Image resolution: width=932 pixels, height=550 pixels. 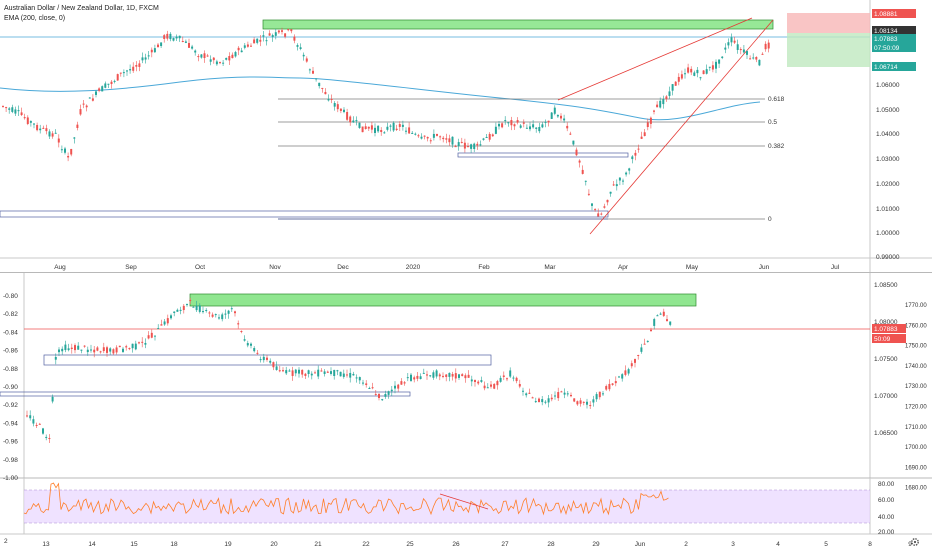 What do you see at coordinates (623, 267) in the screenshot?
I see `time-axis-label: Apr` at bounding box center [623, 267].